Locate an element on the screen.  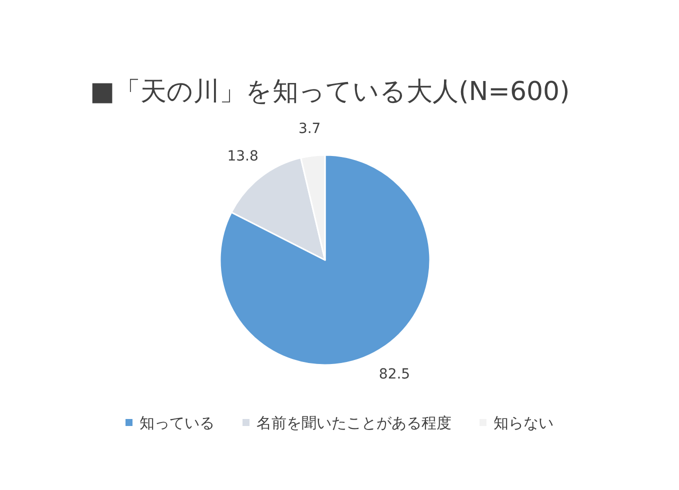
legend-label: 知らない is located at coordinates (524, 423).